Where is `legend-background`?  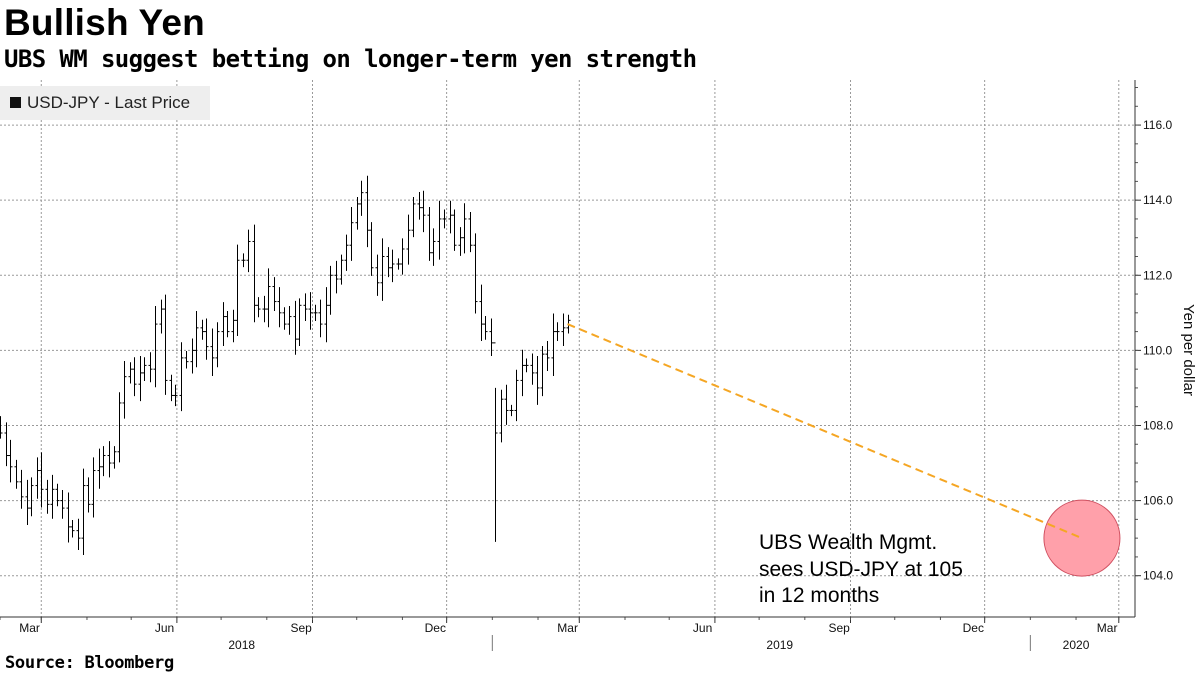 legend-background is located at coordinates (105, 103).